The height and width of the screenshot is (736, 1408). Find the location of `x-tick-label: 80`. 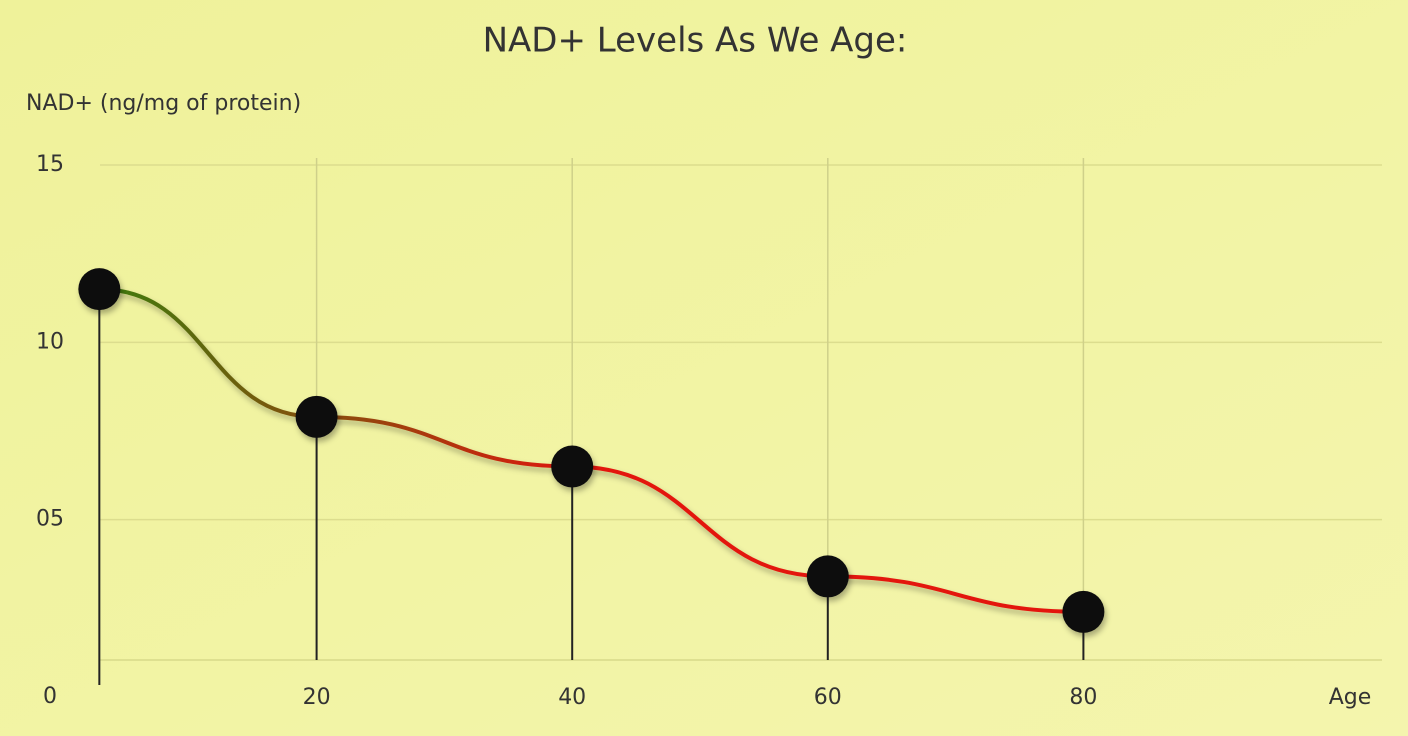

x-tick-label: 80 is located at coordinates (1083, 697).